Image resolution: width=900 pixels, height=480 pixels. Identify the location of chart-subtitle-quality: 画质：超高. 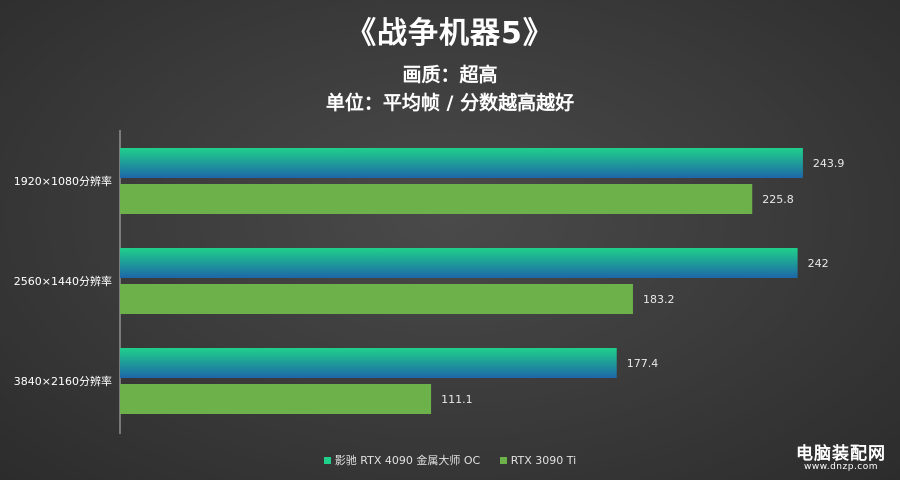
(450, 75).